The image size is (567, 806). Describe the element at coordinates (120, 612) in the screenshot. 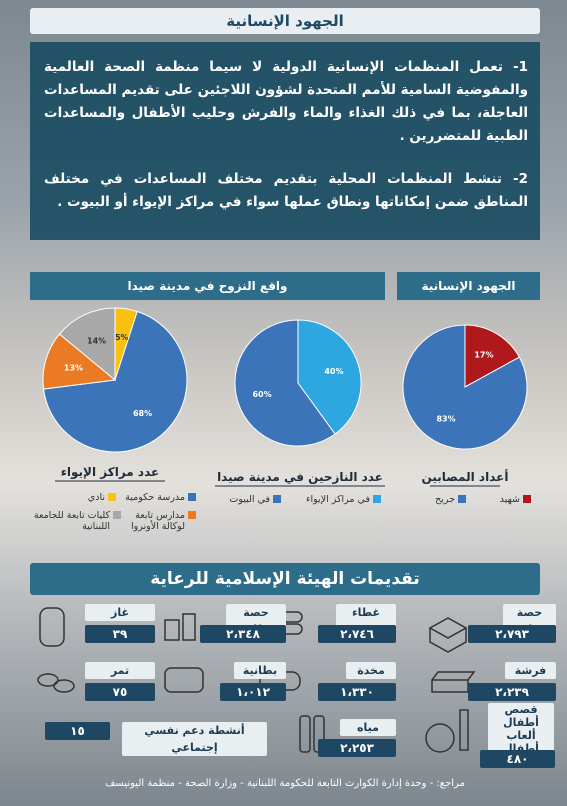

I see `service-label: غاز` at that location.